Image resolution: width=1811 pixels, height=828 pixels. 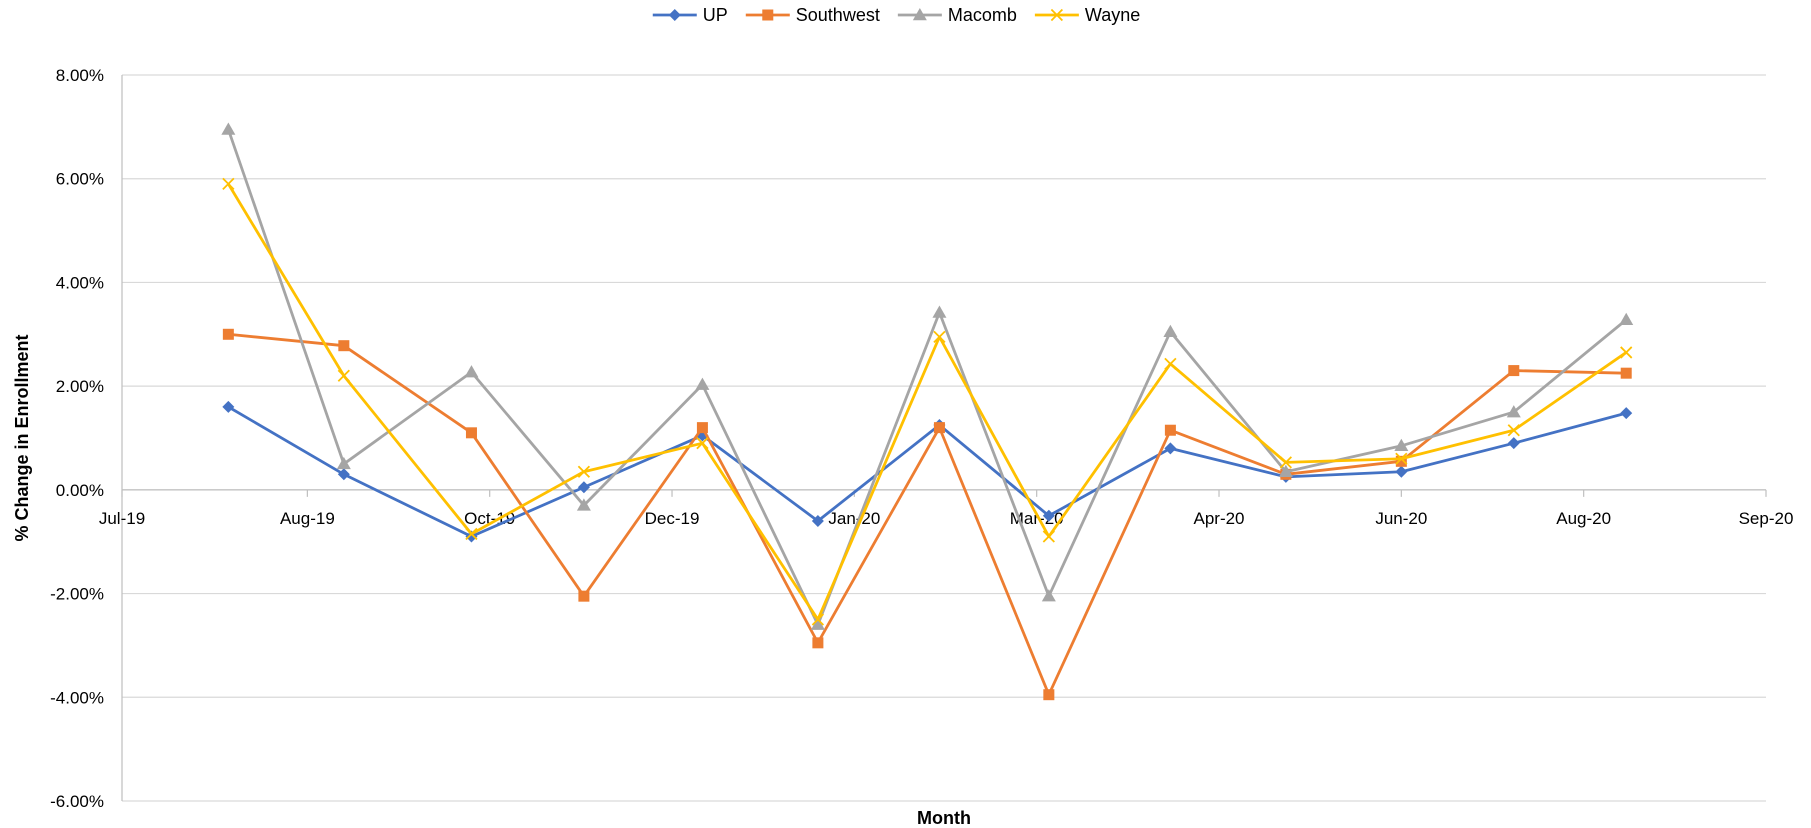 I want to click on legend-label: Macomb, so click(x=982, y=15).